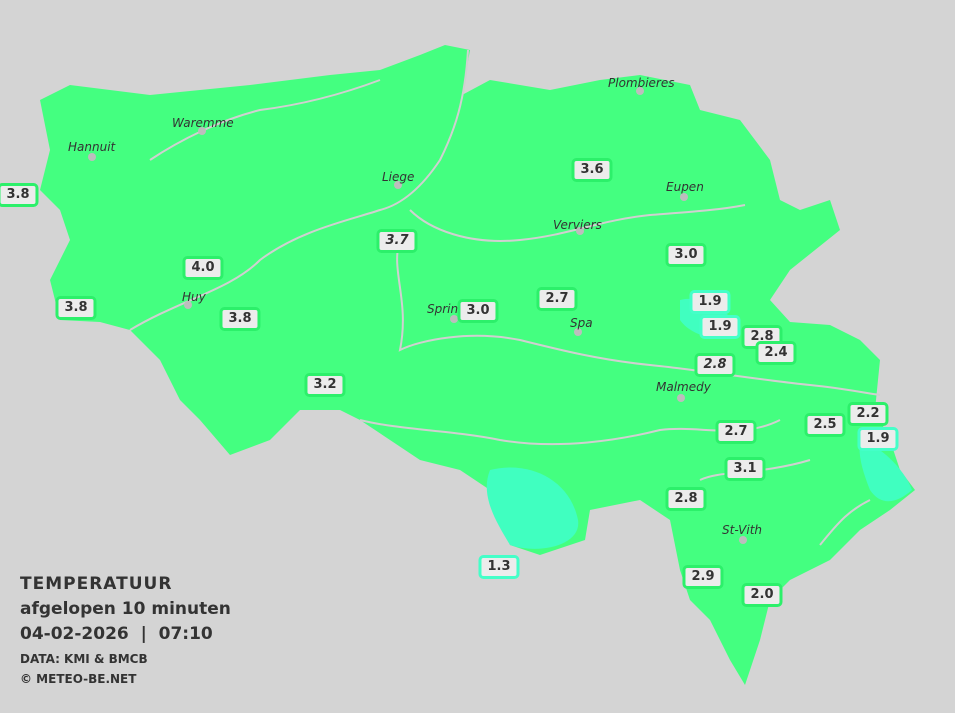 The width and height of the screenshot is (955, 713). I want to click on station-temperature-label: 3.2, so click(325, 385).